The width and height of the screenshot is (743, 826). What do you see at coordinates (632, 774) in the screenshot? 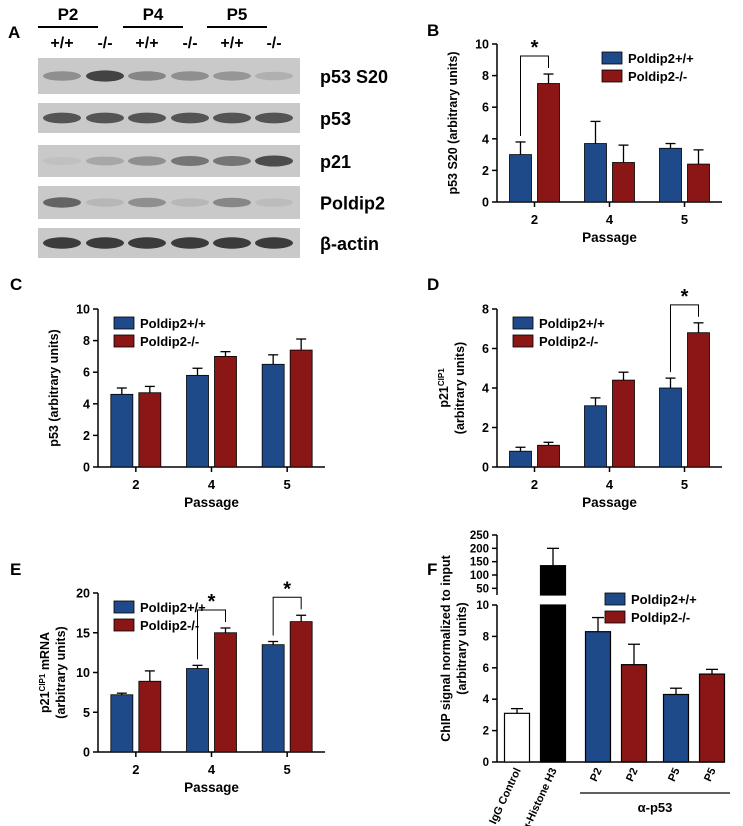
I see `x-tick-label: P2` at bounding box center [632, 774].